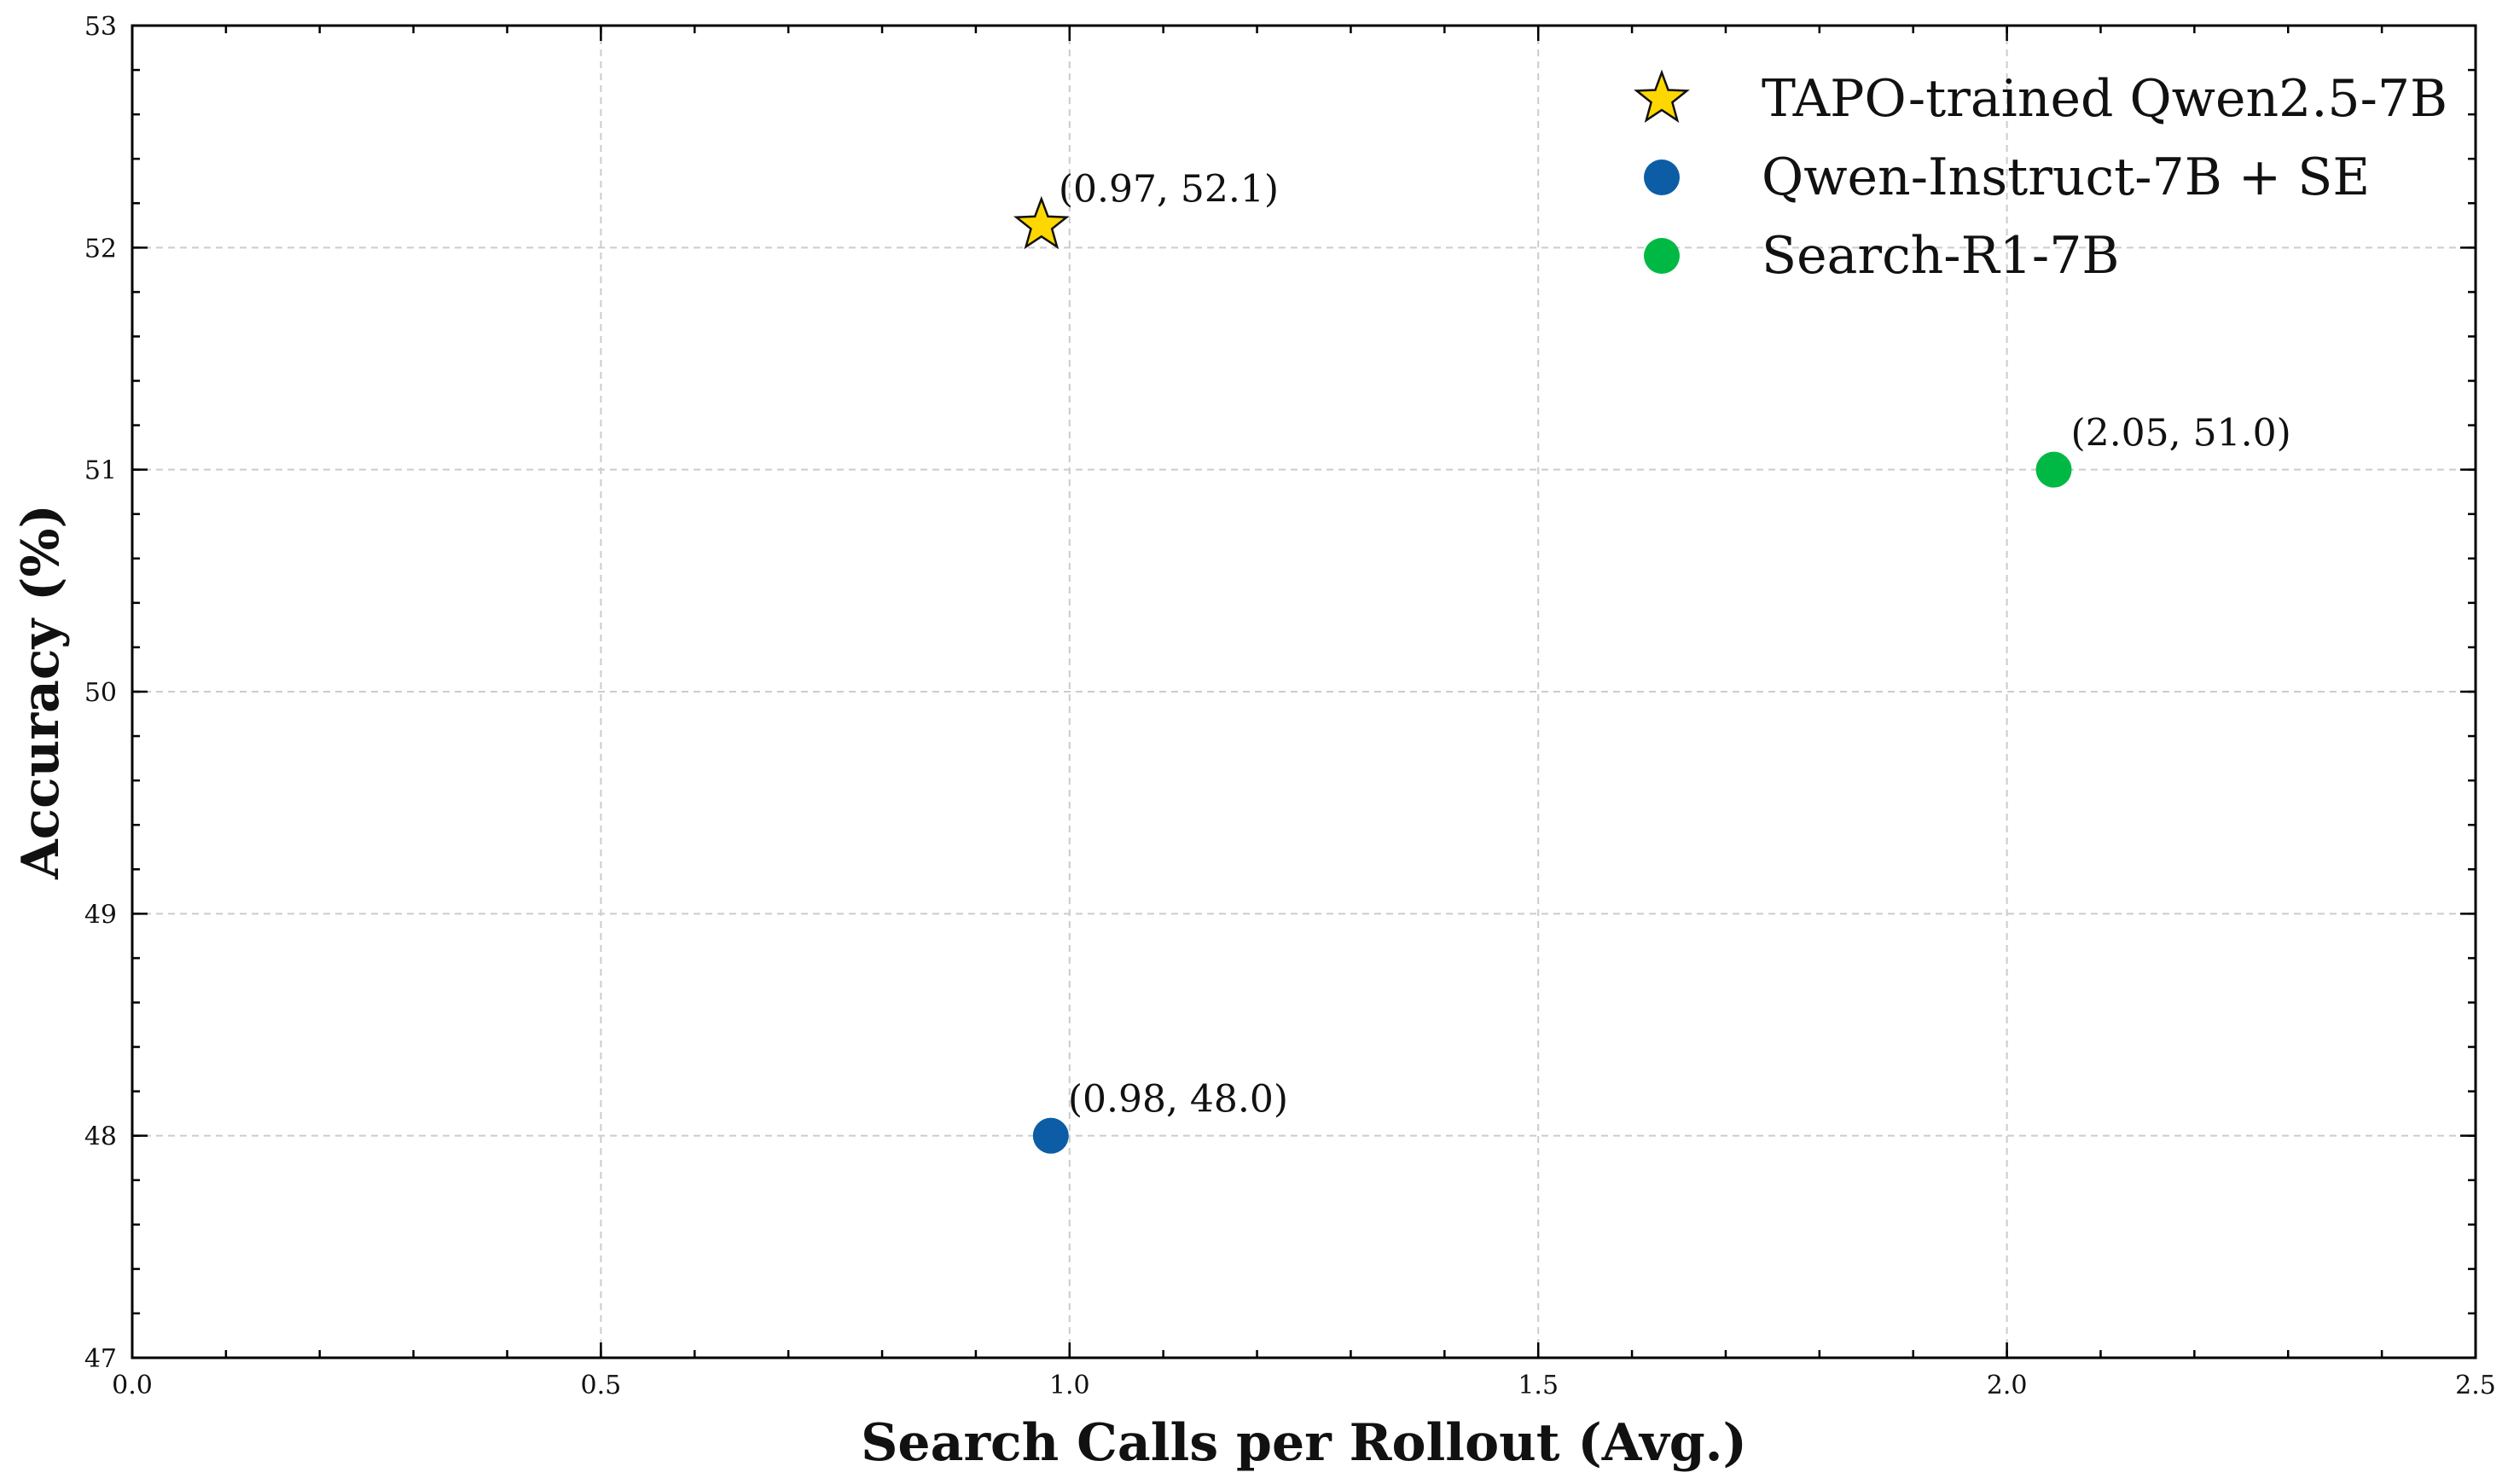 The height and width of the screenshot is (1484, 2508). I want to click on y-tick-label: 53, so click(100, 27).